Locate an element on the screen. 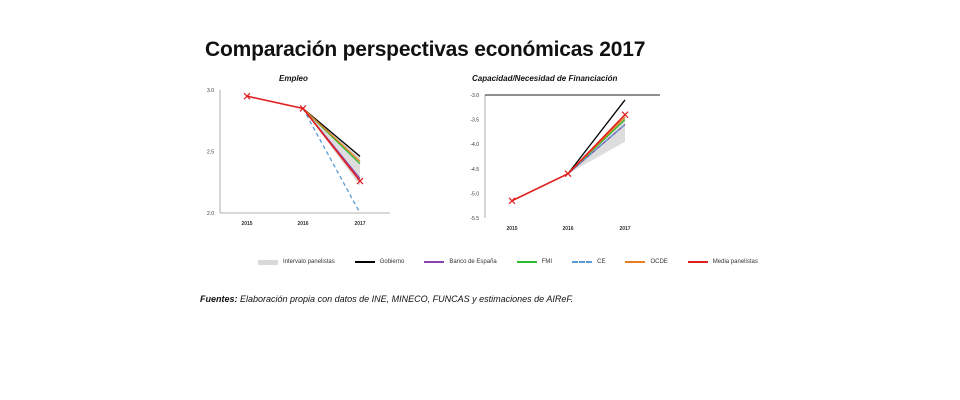  legend-item-intervalo-panelistas: Intervalo panelistas is located at coordinates (296, 262).